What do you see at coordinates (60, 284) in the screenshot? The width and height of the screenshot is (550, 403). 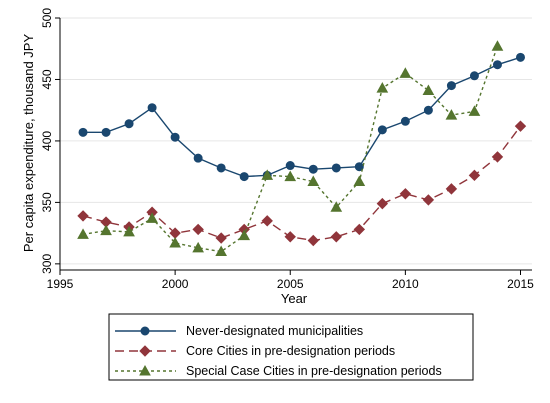 I see `x-tick-label: 1995` at bounding box center [60, 284].